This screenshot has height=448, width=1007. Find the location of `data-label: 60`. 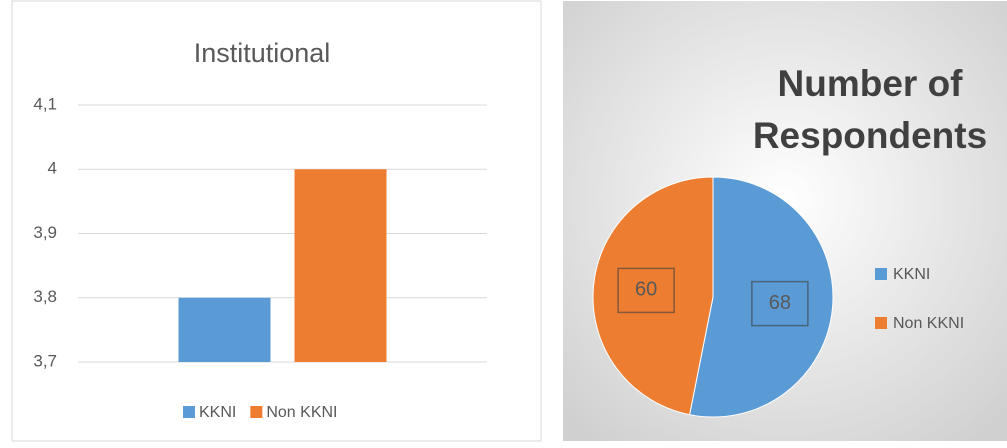

data-label: 60 is located at coordinates (646, 290).